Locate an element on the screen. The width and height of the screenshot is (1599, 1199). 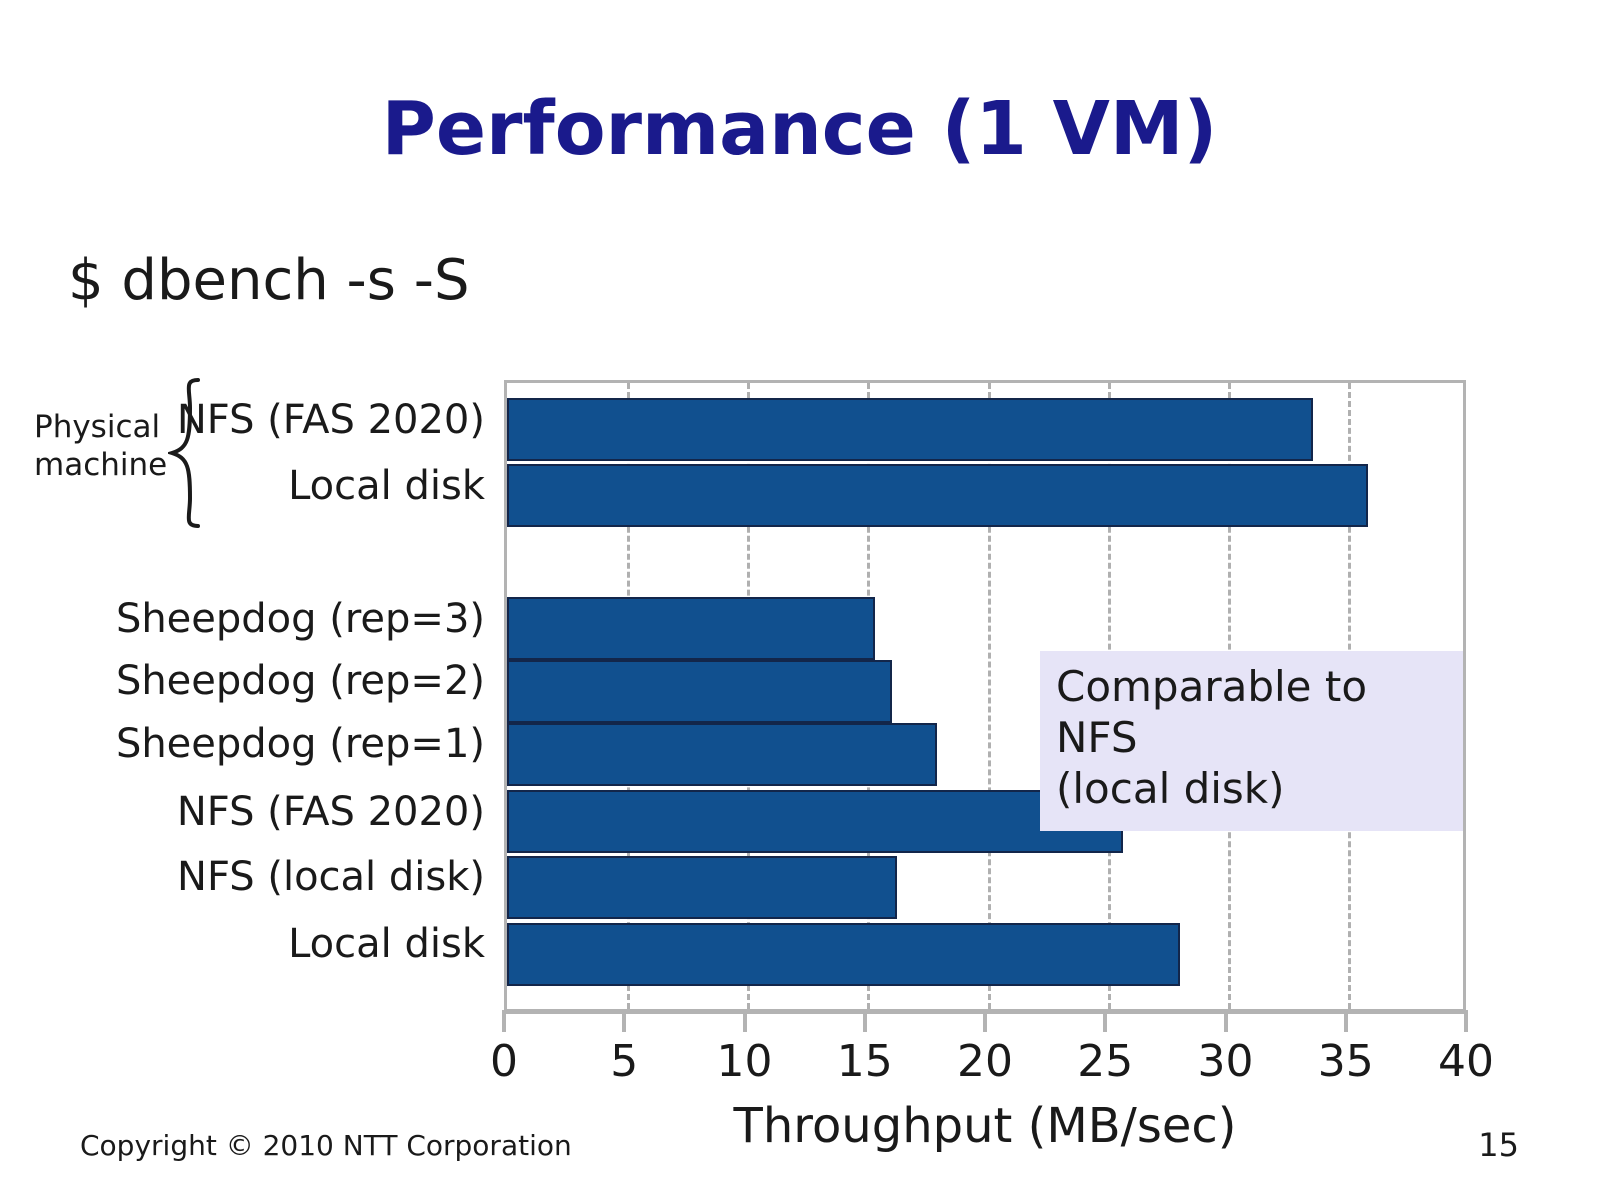
x-tick-label-5: 5 is located at coordinates (624, 1061).